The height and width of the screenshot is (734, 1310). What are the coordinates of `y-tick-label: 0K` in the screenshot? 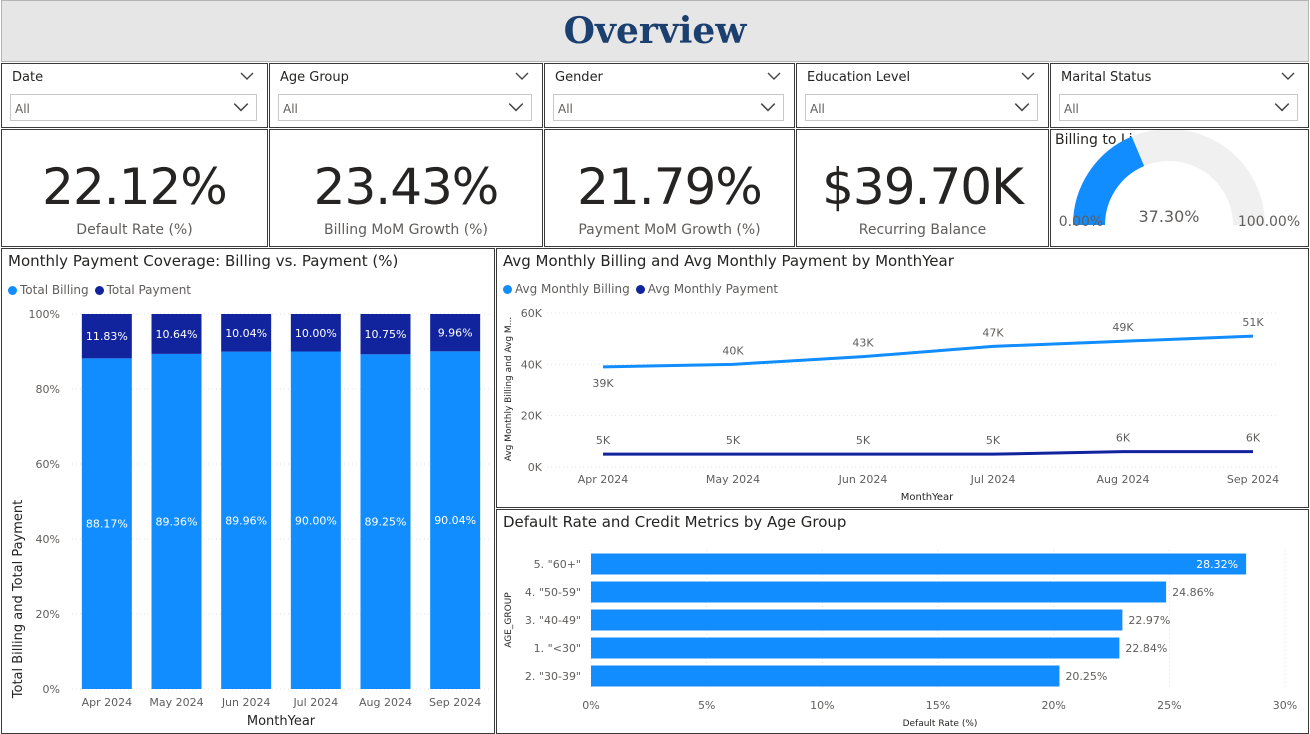 It's located at (535, 467).